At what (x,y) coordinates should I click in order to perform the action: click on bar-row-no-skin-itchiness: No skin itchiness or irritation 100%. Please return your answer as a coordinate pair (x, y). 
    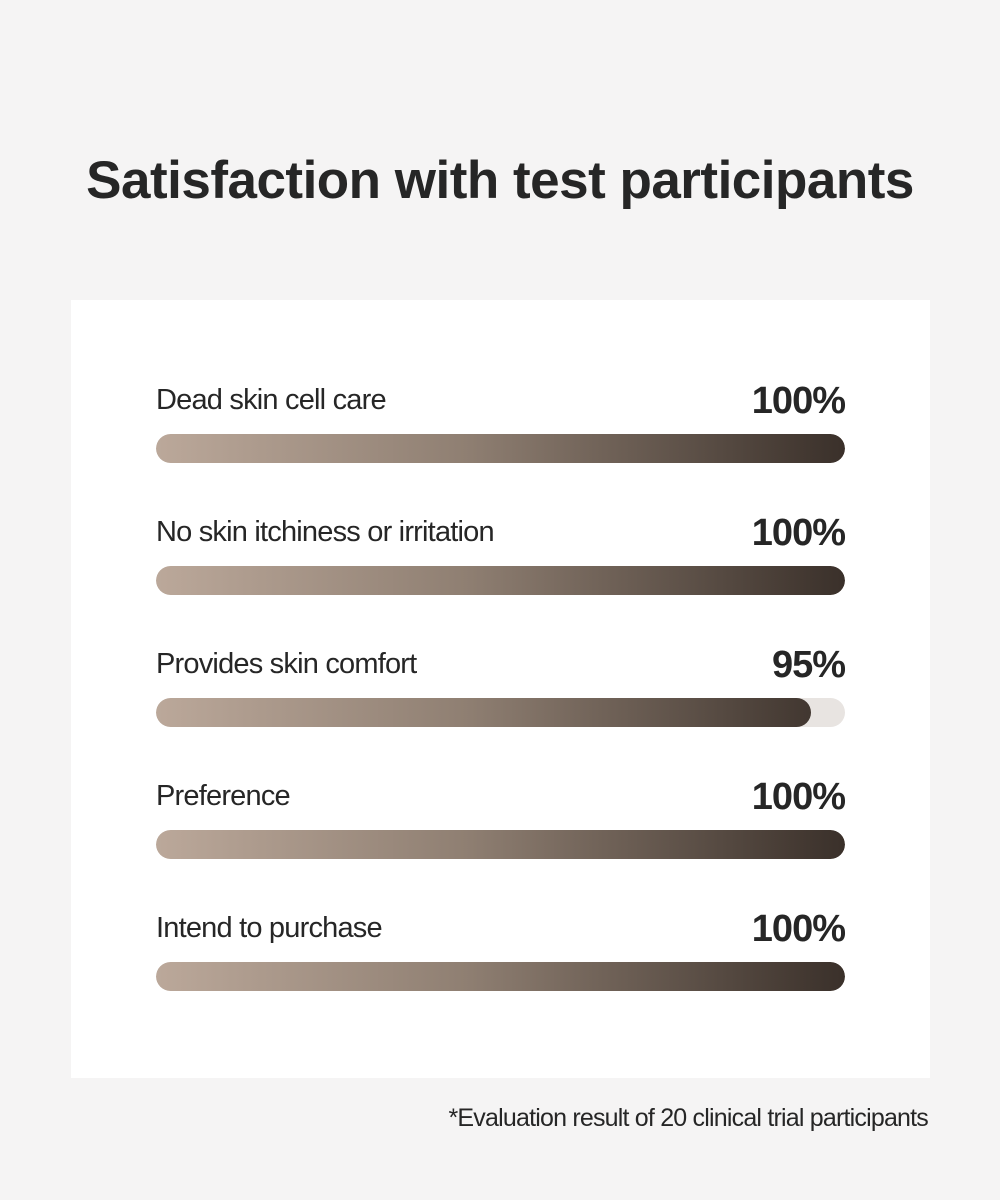
    Looking at the image, I should click on (501, 513).